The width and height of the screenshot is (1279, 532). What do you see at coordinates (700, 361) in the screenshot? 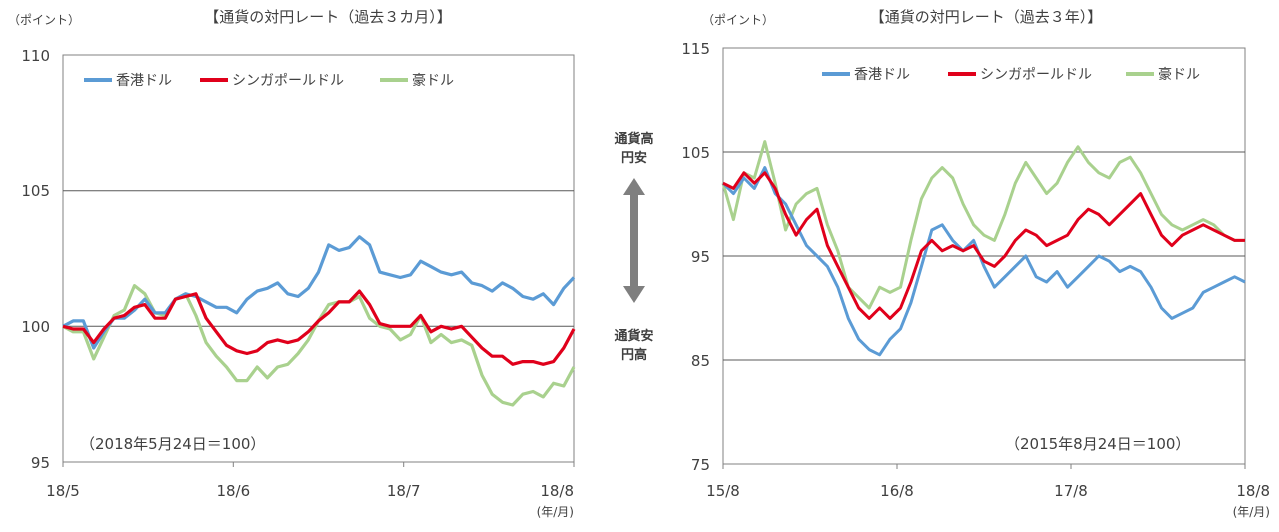
I see `y-tick-label: 85` at bounding box center [700, 361].